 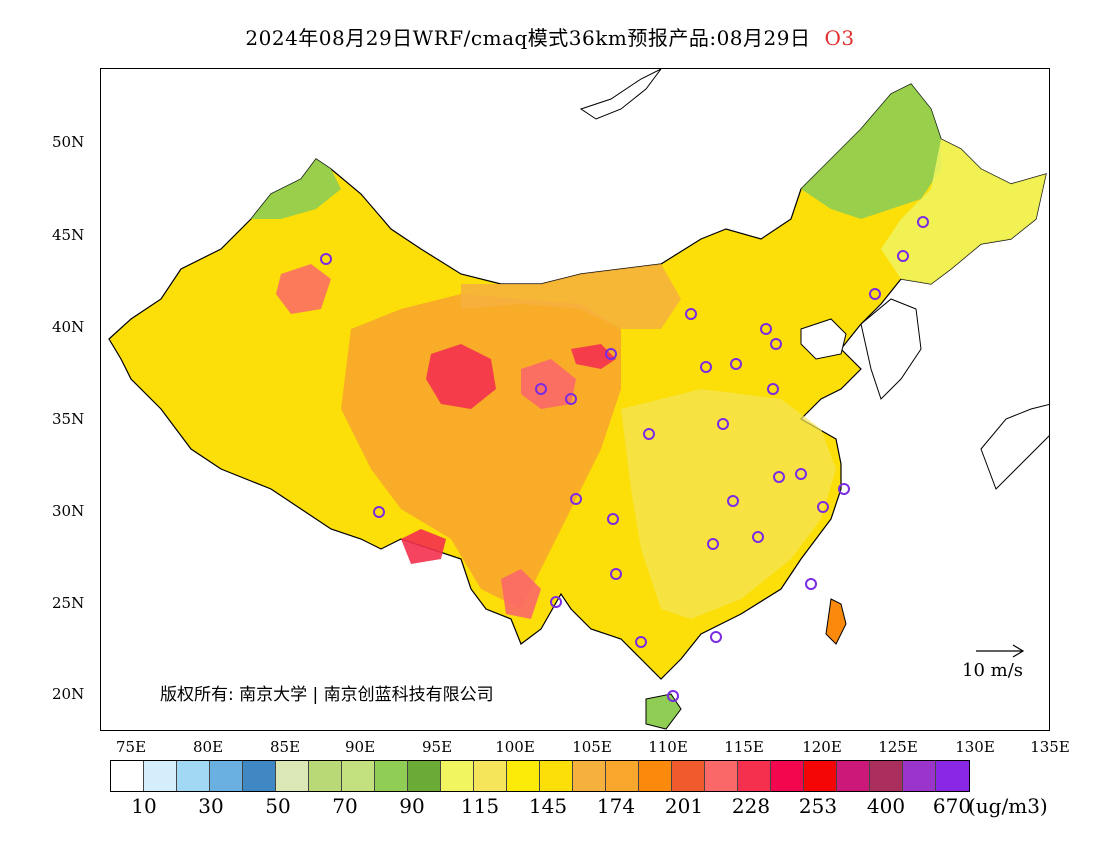 I want to click on colorbar, so click(x=540, y=776).